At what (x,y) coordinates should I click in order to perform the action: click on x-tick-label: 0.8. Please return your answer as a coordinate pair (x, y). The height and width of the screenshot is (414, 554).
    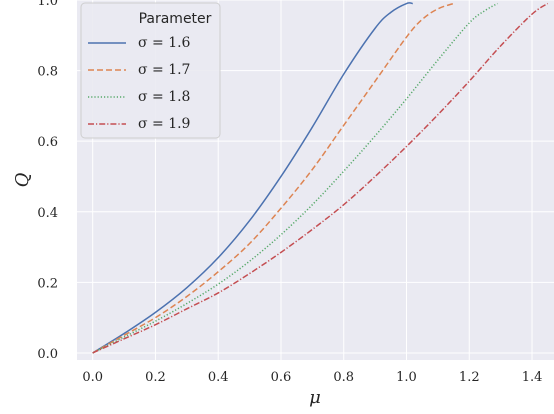
    Looking at the image, I should click on (343, 377).